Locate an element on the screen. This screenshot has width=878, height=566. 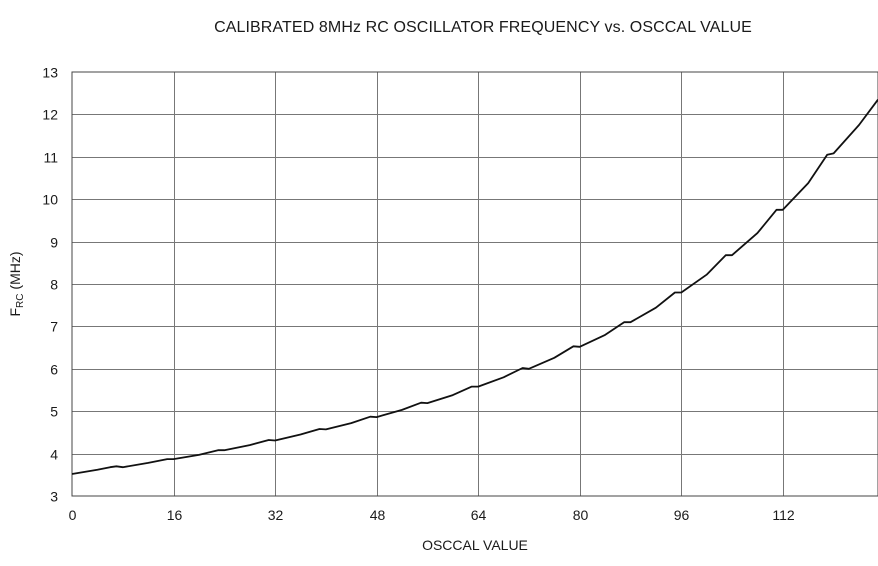
y-tick-label: 7 is located at coordinates (54, 327).